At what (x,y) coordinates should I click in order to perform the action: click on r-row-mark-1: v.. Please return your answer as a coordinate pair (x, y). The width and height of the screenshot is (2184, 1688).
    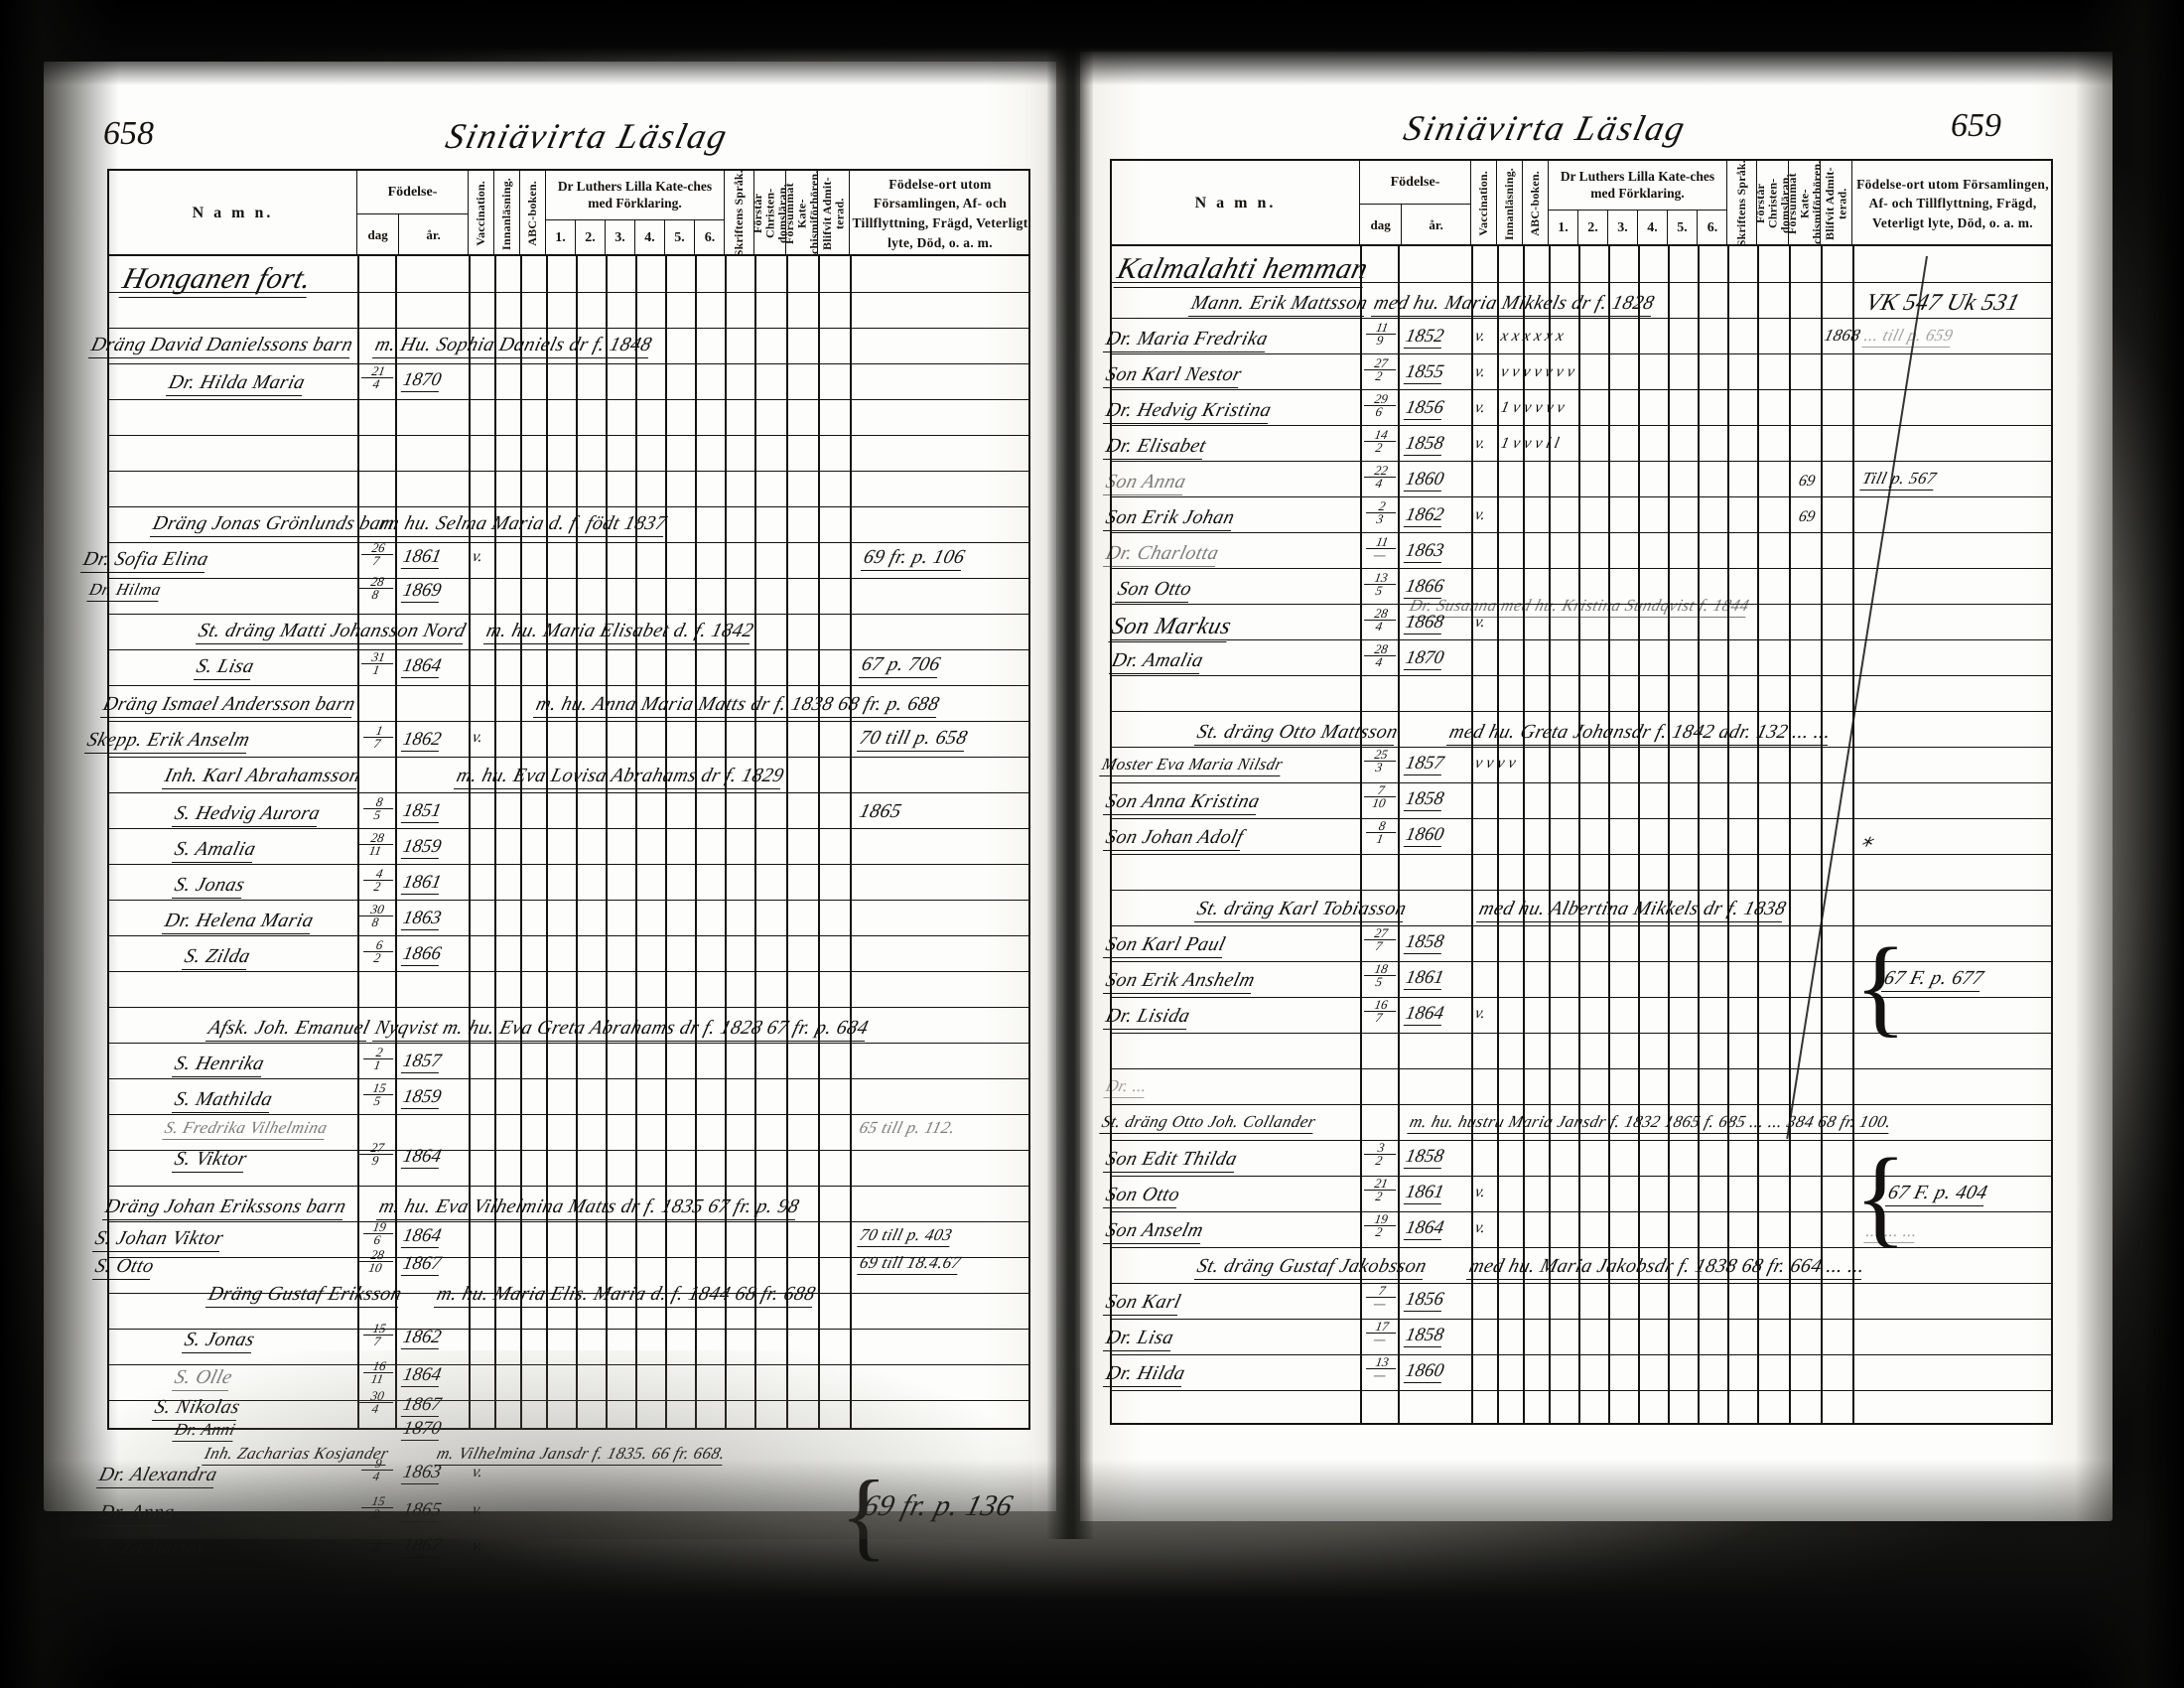
    Looking at the image, I should click on (1480, 336).